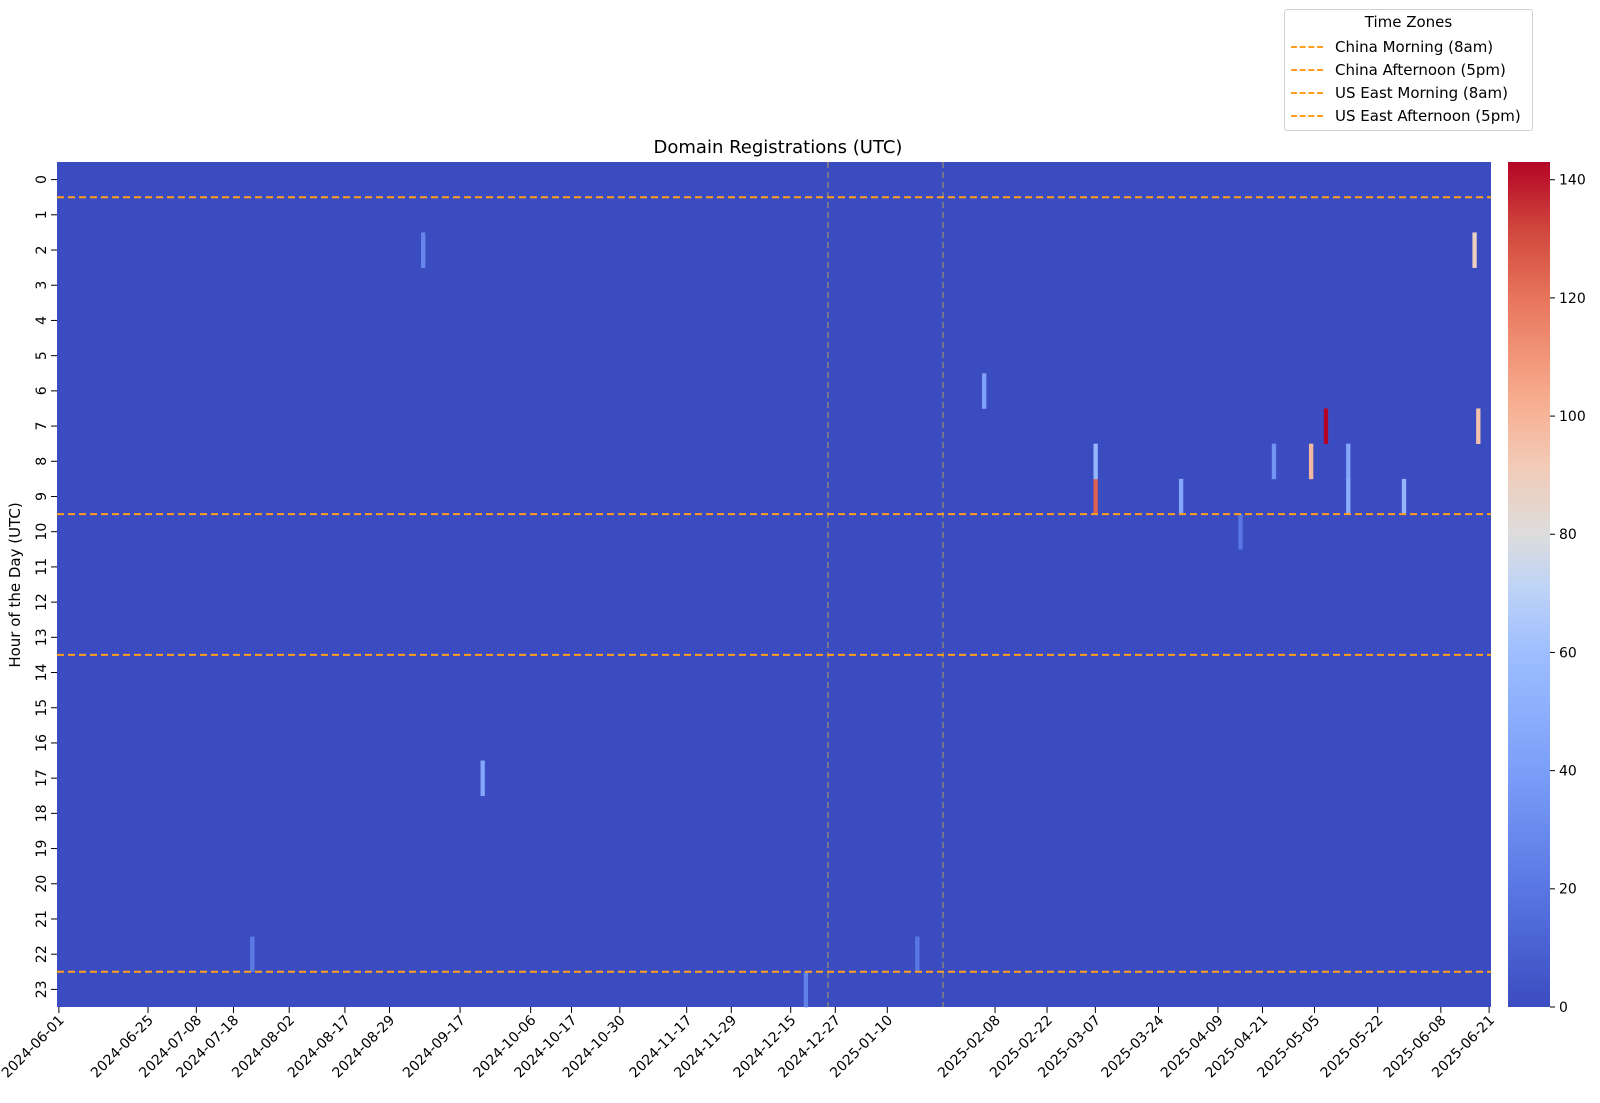 This screenshot has width=1600, height=1103. What do you see at coordinates (1568, 890) in the screenshot?
I see `colorbar-tick-label: 20` at bounding box center [1568, 890].